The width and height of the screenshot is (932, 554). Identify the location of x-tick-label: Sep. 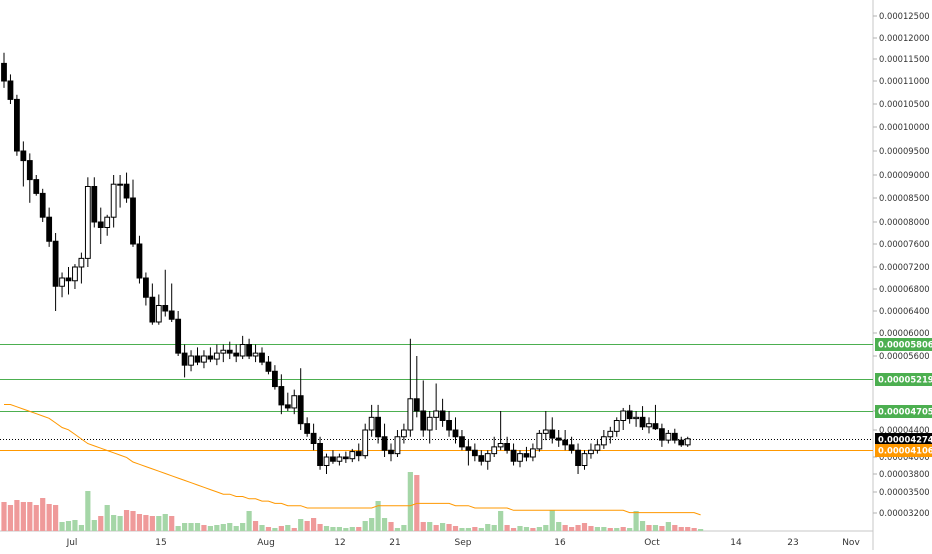
(463, 543).